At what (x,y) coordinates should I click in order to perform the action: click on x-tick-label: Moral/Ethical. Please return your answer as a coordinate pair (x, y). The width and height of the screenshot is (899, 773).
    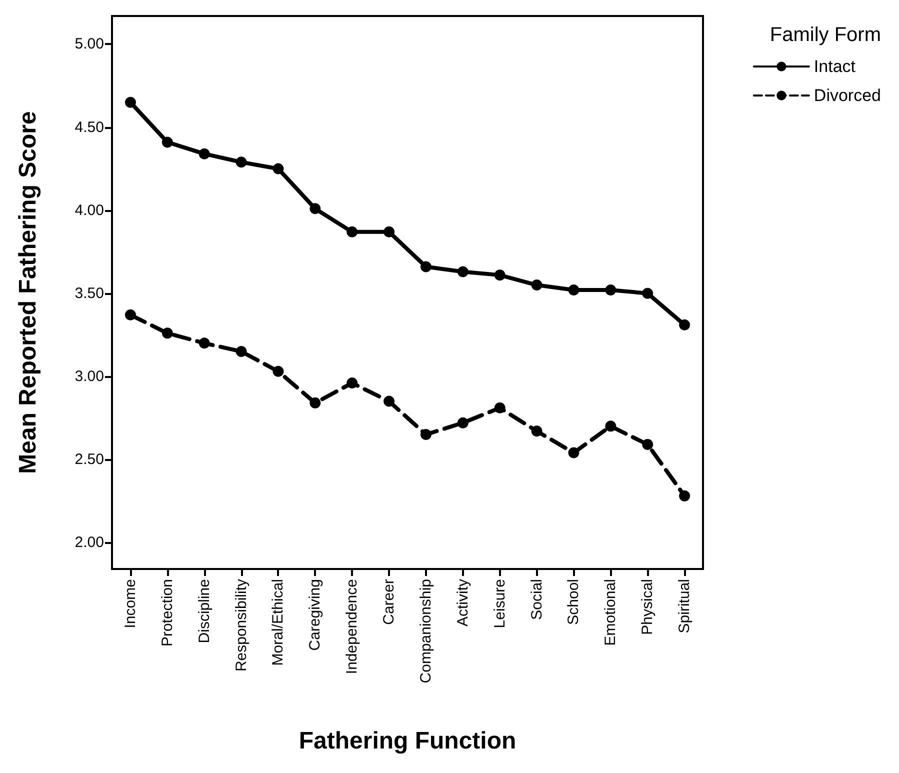
    Looking at the image, I should click on (278, 622).